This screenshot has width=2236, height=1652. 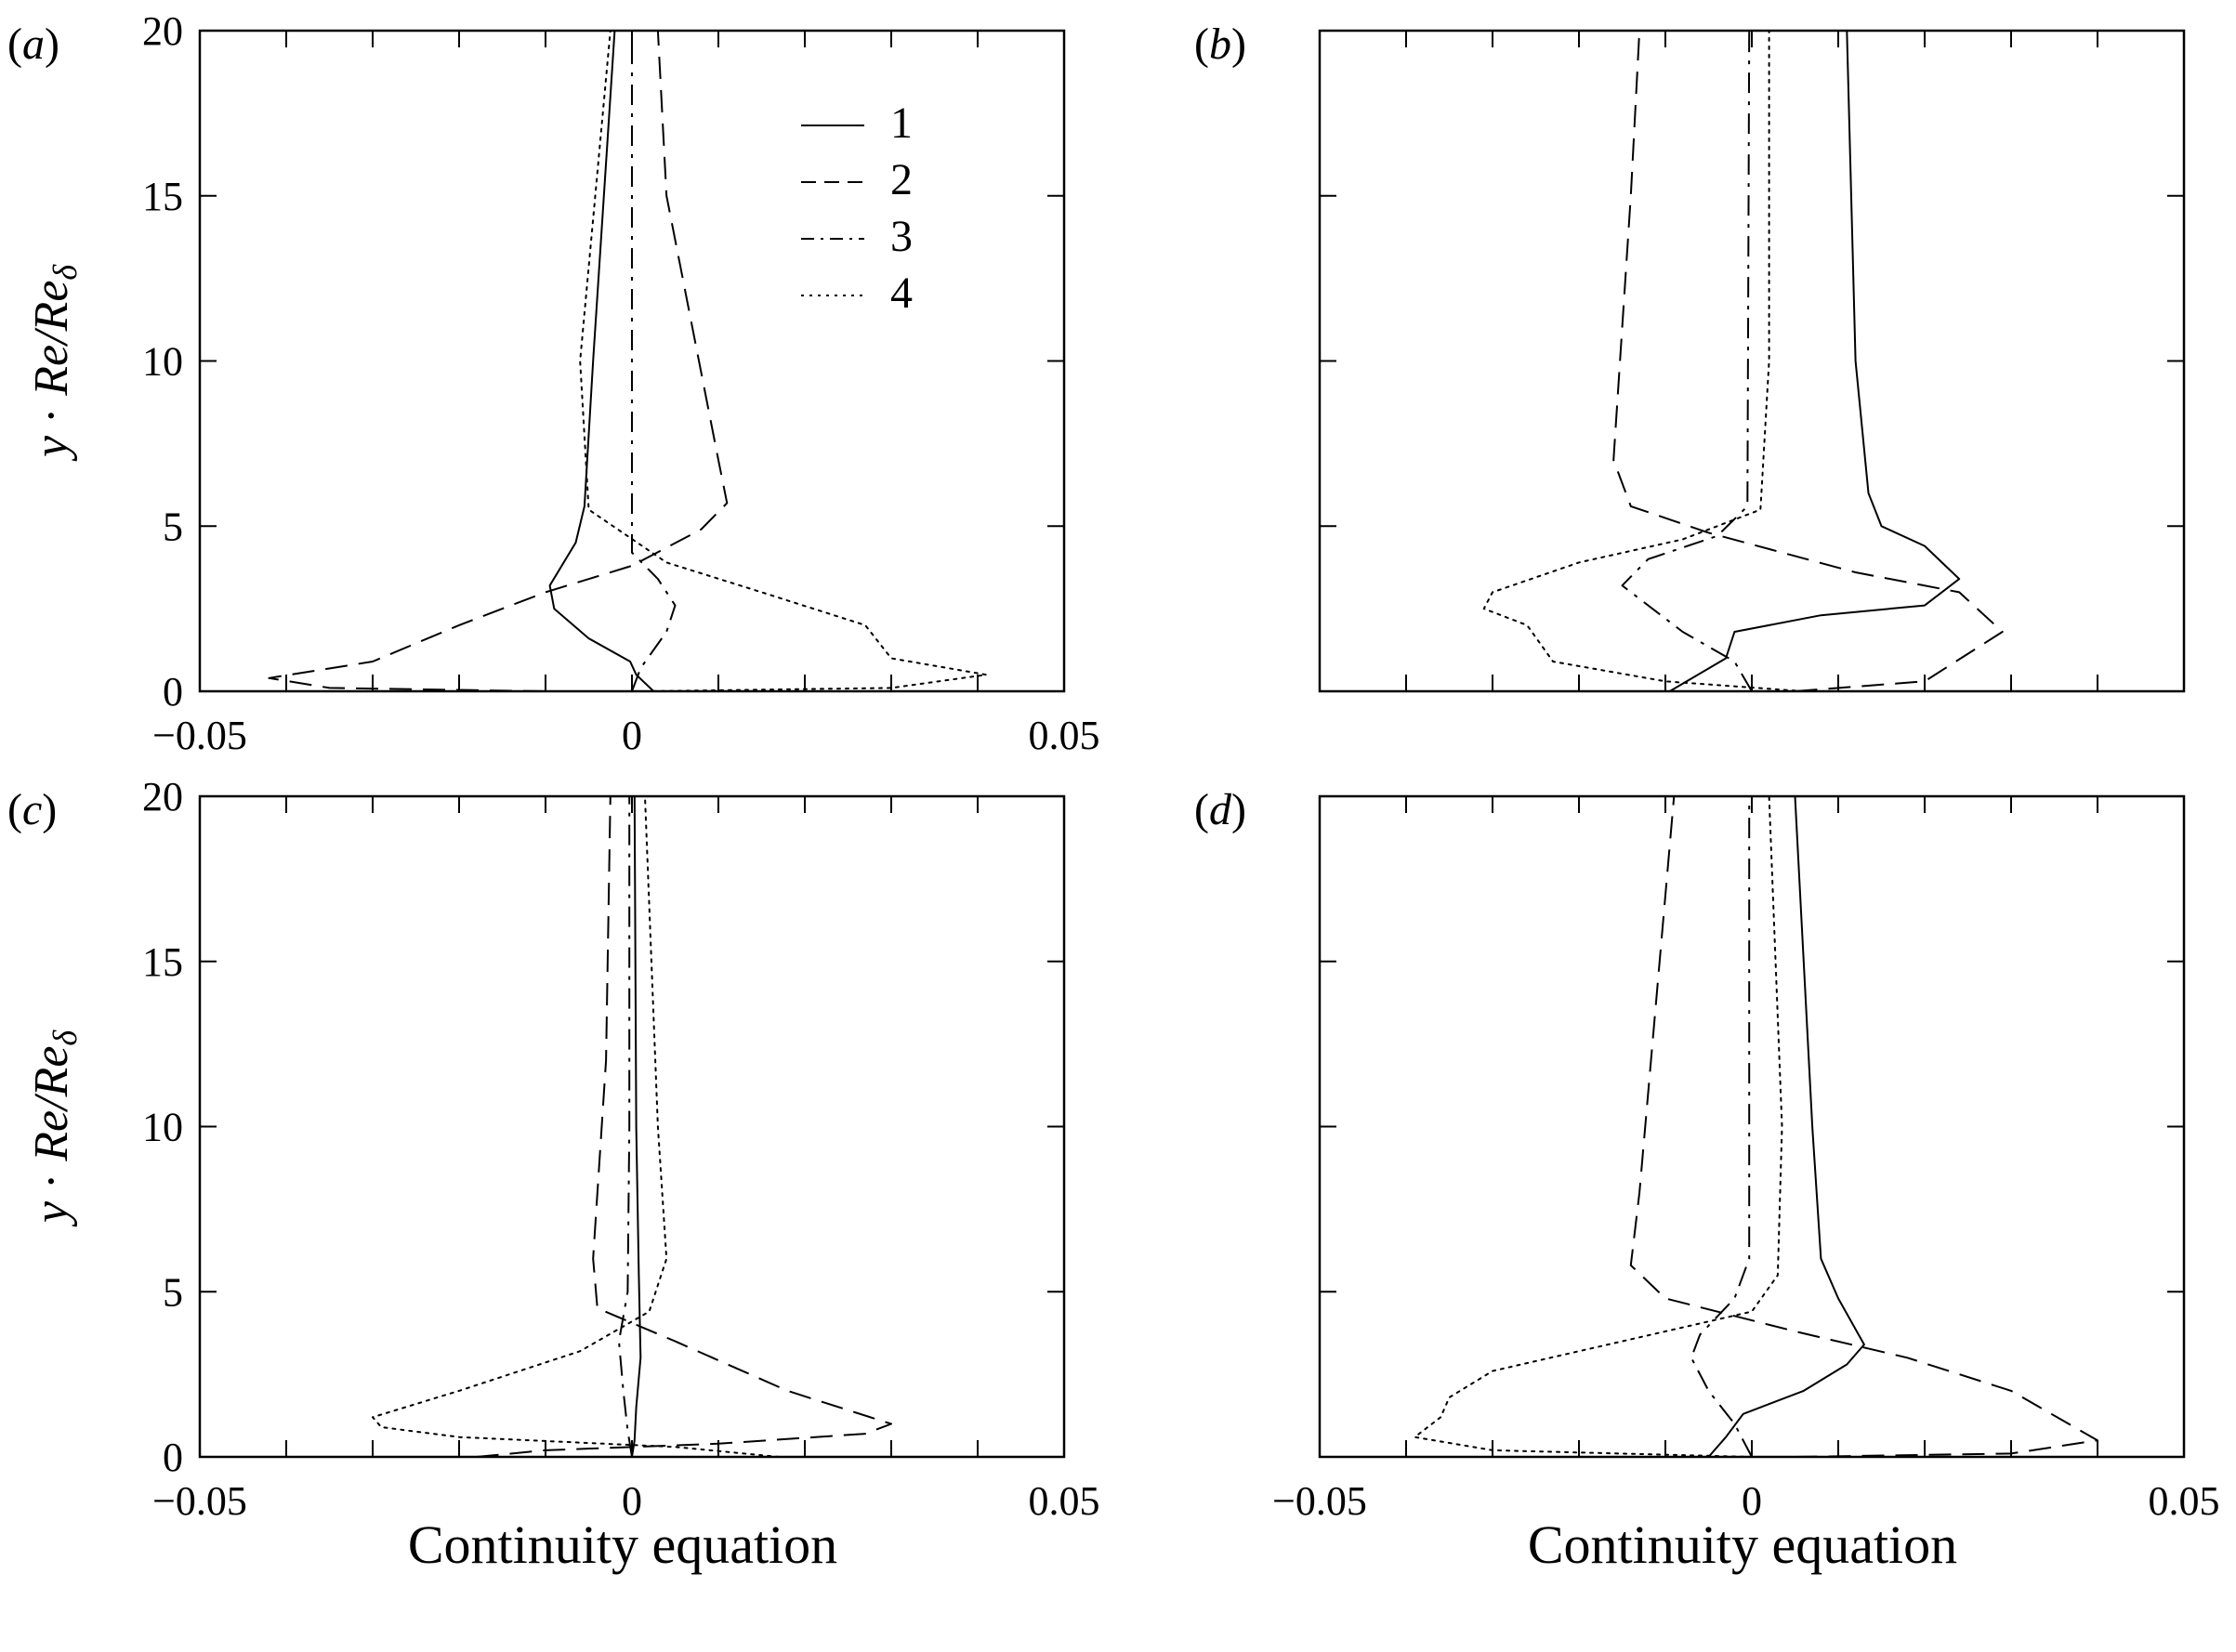 I want to click on panel-label: (d), so click(x=1220, y=809).